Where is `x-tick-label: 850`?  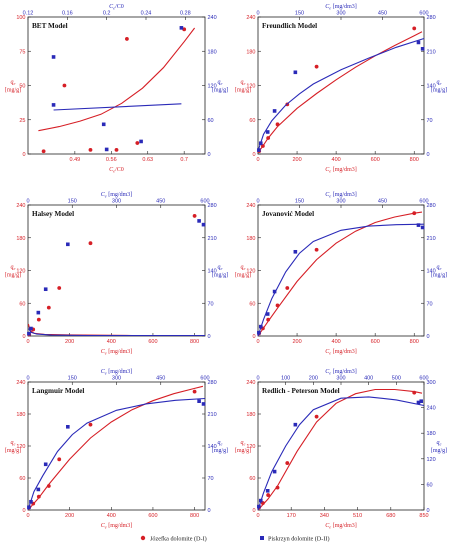
x-tick-label: 850 is located at coordinates (423, 516).